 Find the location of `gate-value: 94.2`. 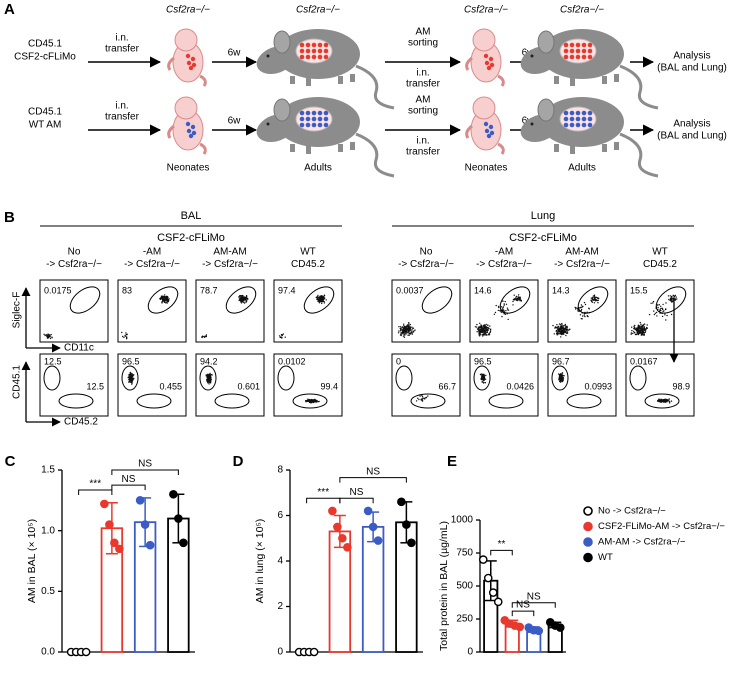

gate-value: 94.2 is located at coordinates (209, 361).